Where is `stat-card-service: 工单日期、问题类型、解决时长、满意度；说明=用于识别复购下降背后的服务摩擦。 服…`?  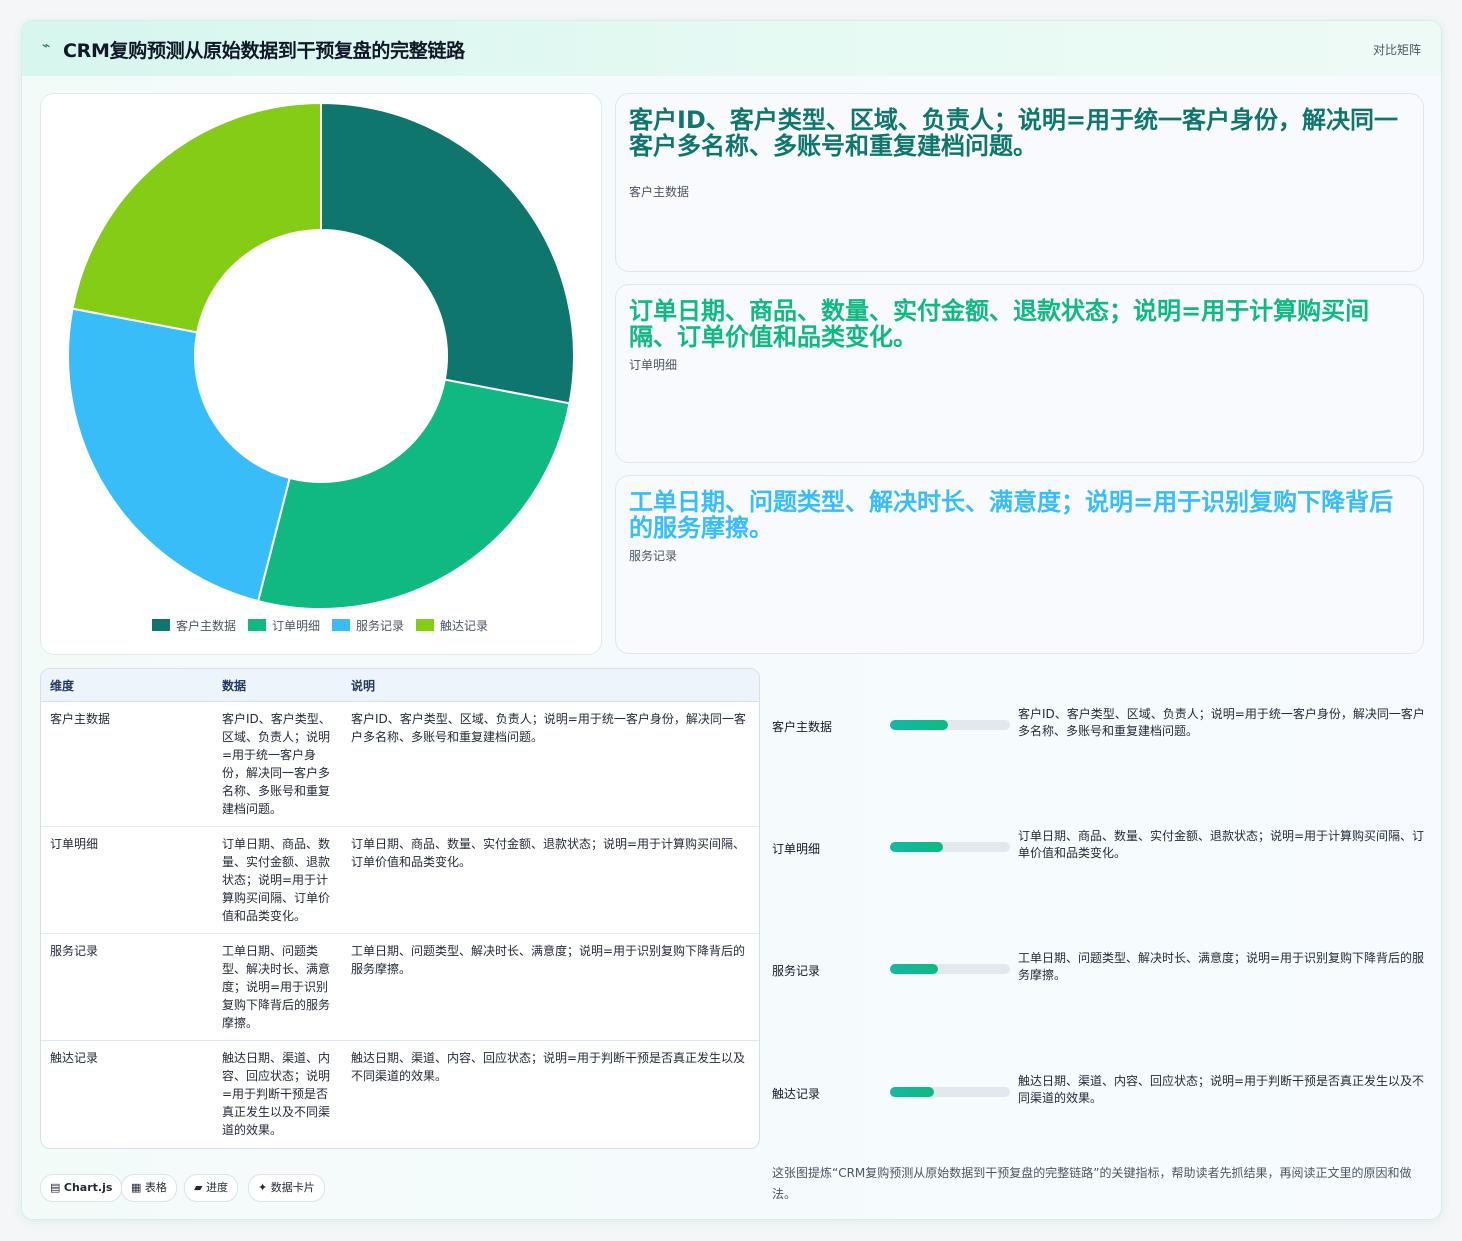
stat-card-service: 工单日期、问题类型、解决时长、满意度；说明=用于识别复购下降背后的服务摩擦。 服… is located at coordinates (1019, 564).